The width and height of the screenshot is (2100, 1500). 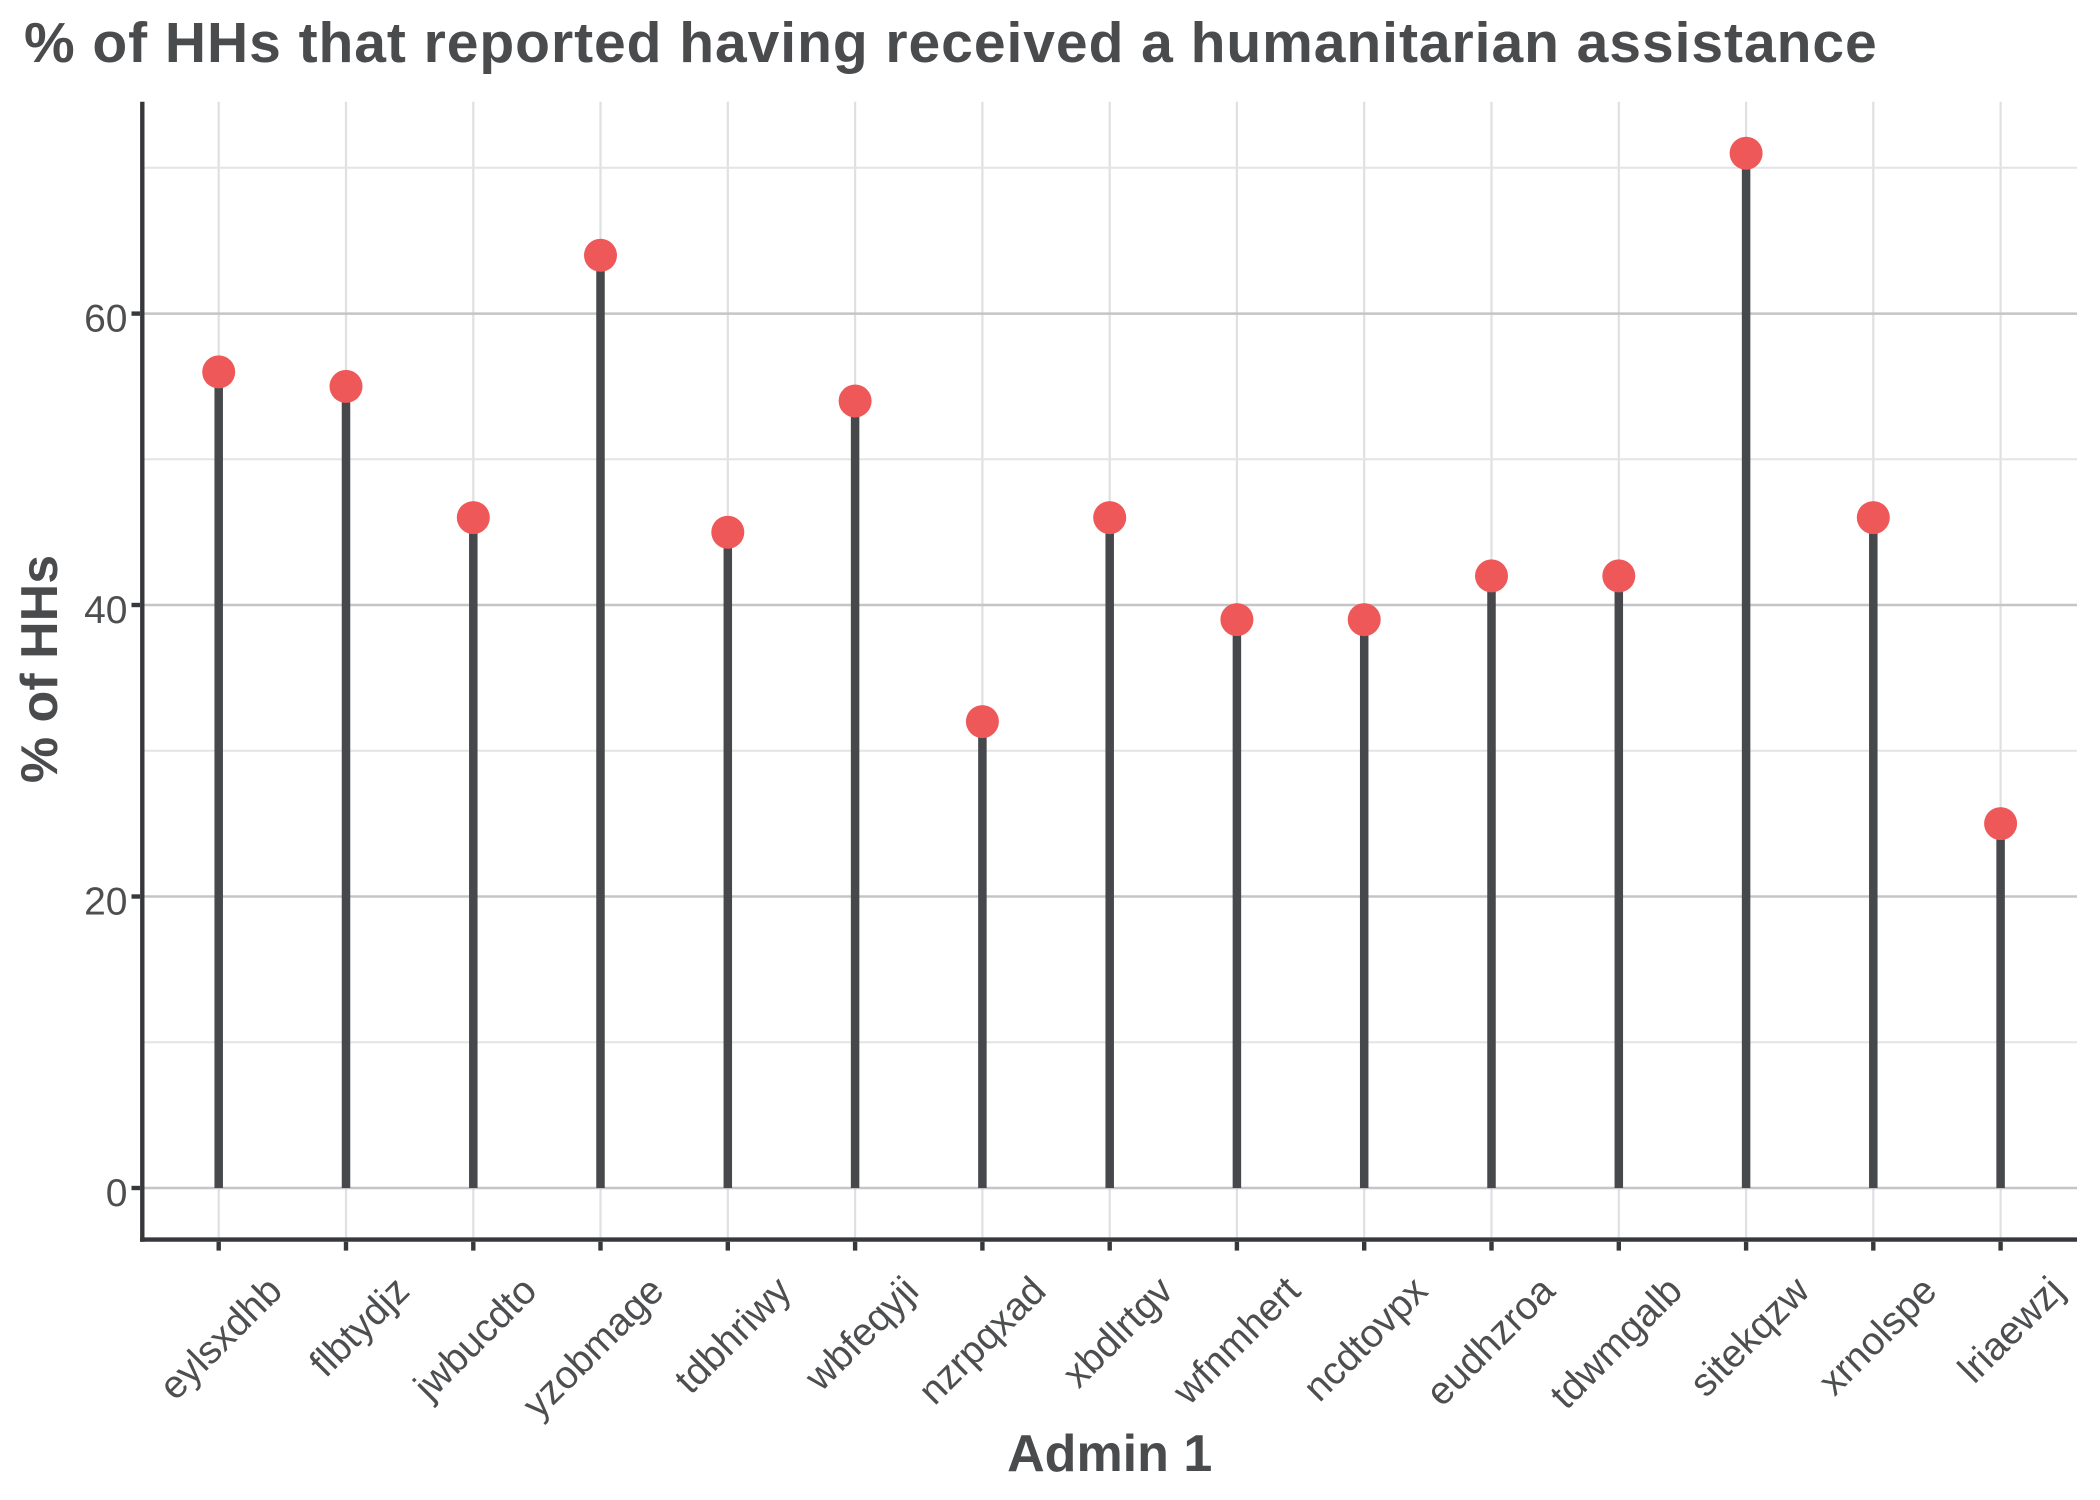 What do you see at coordinates (105, 319) in the screenshot?
I see `svg-text: 60` at bounding box center [105, 319].